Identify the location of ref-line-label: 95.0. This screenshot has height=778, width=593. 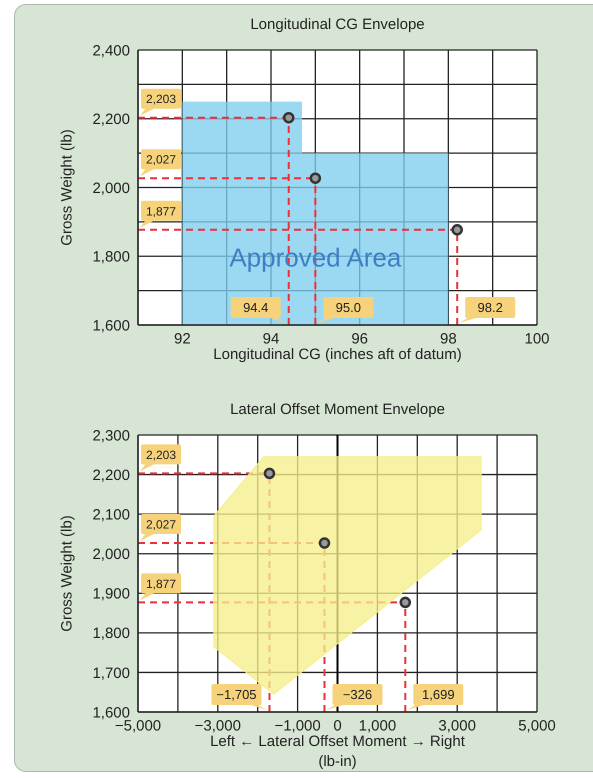
(348, 307).